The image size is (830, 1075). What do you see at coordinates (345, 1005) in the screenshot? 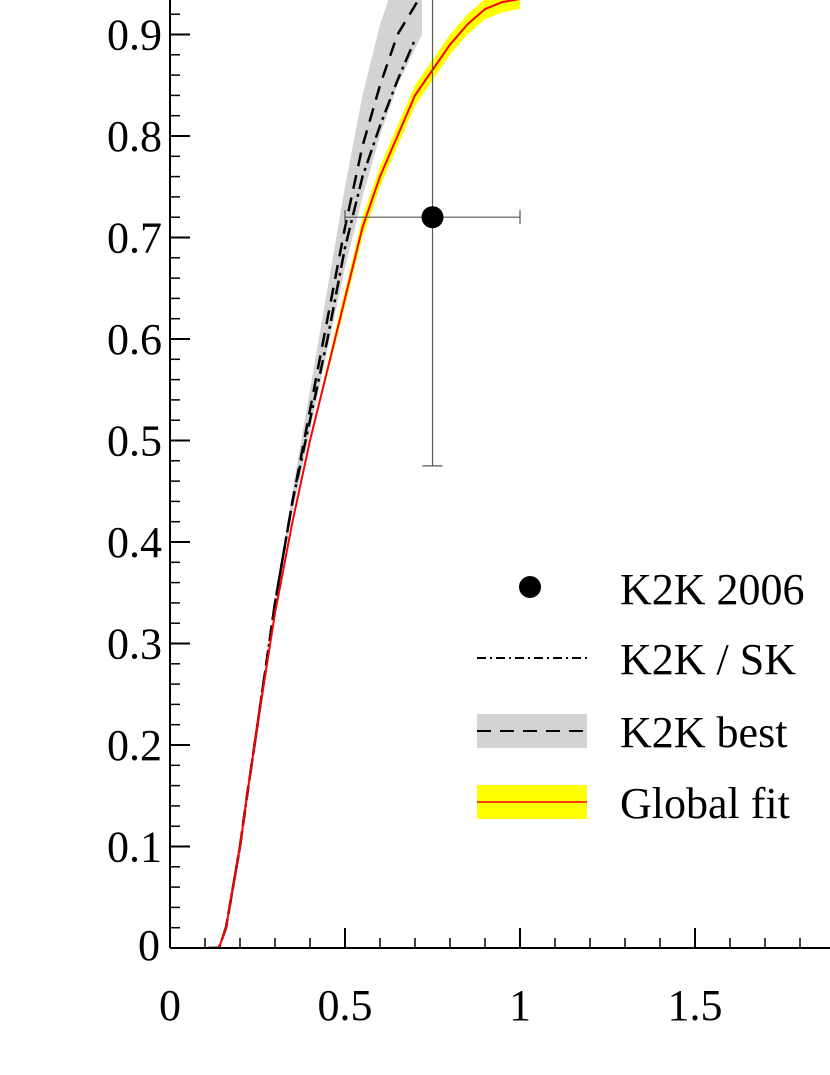
I see `x-tick-label: 0.5` at bounding box center [345, 1005].